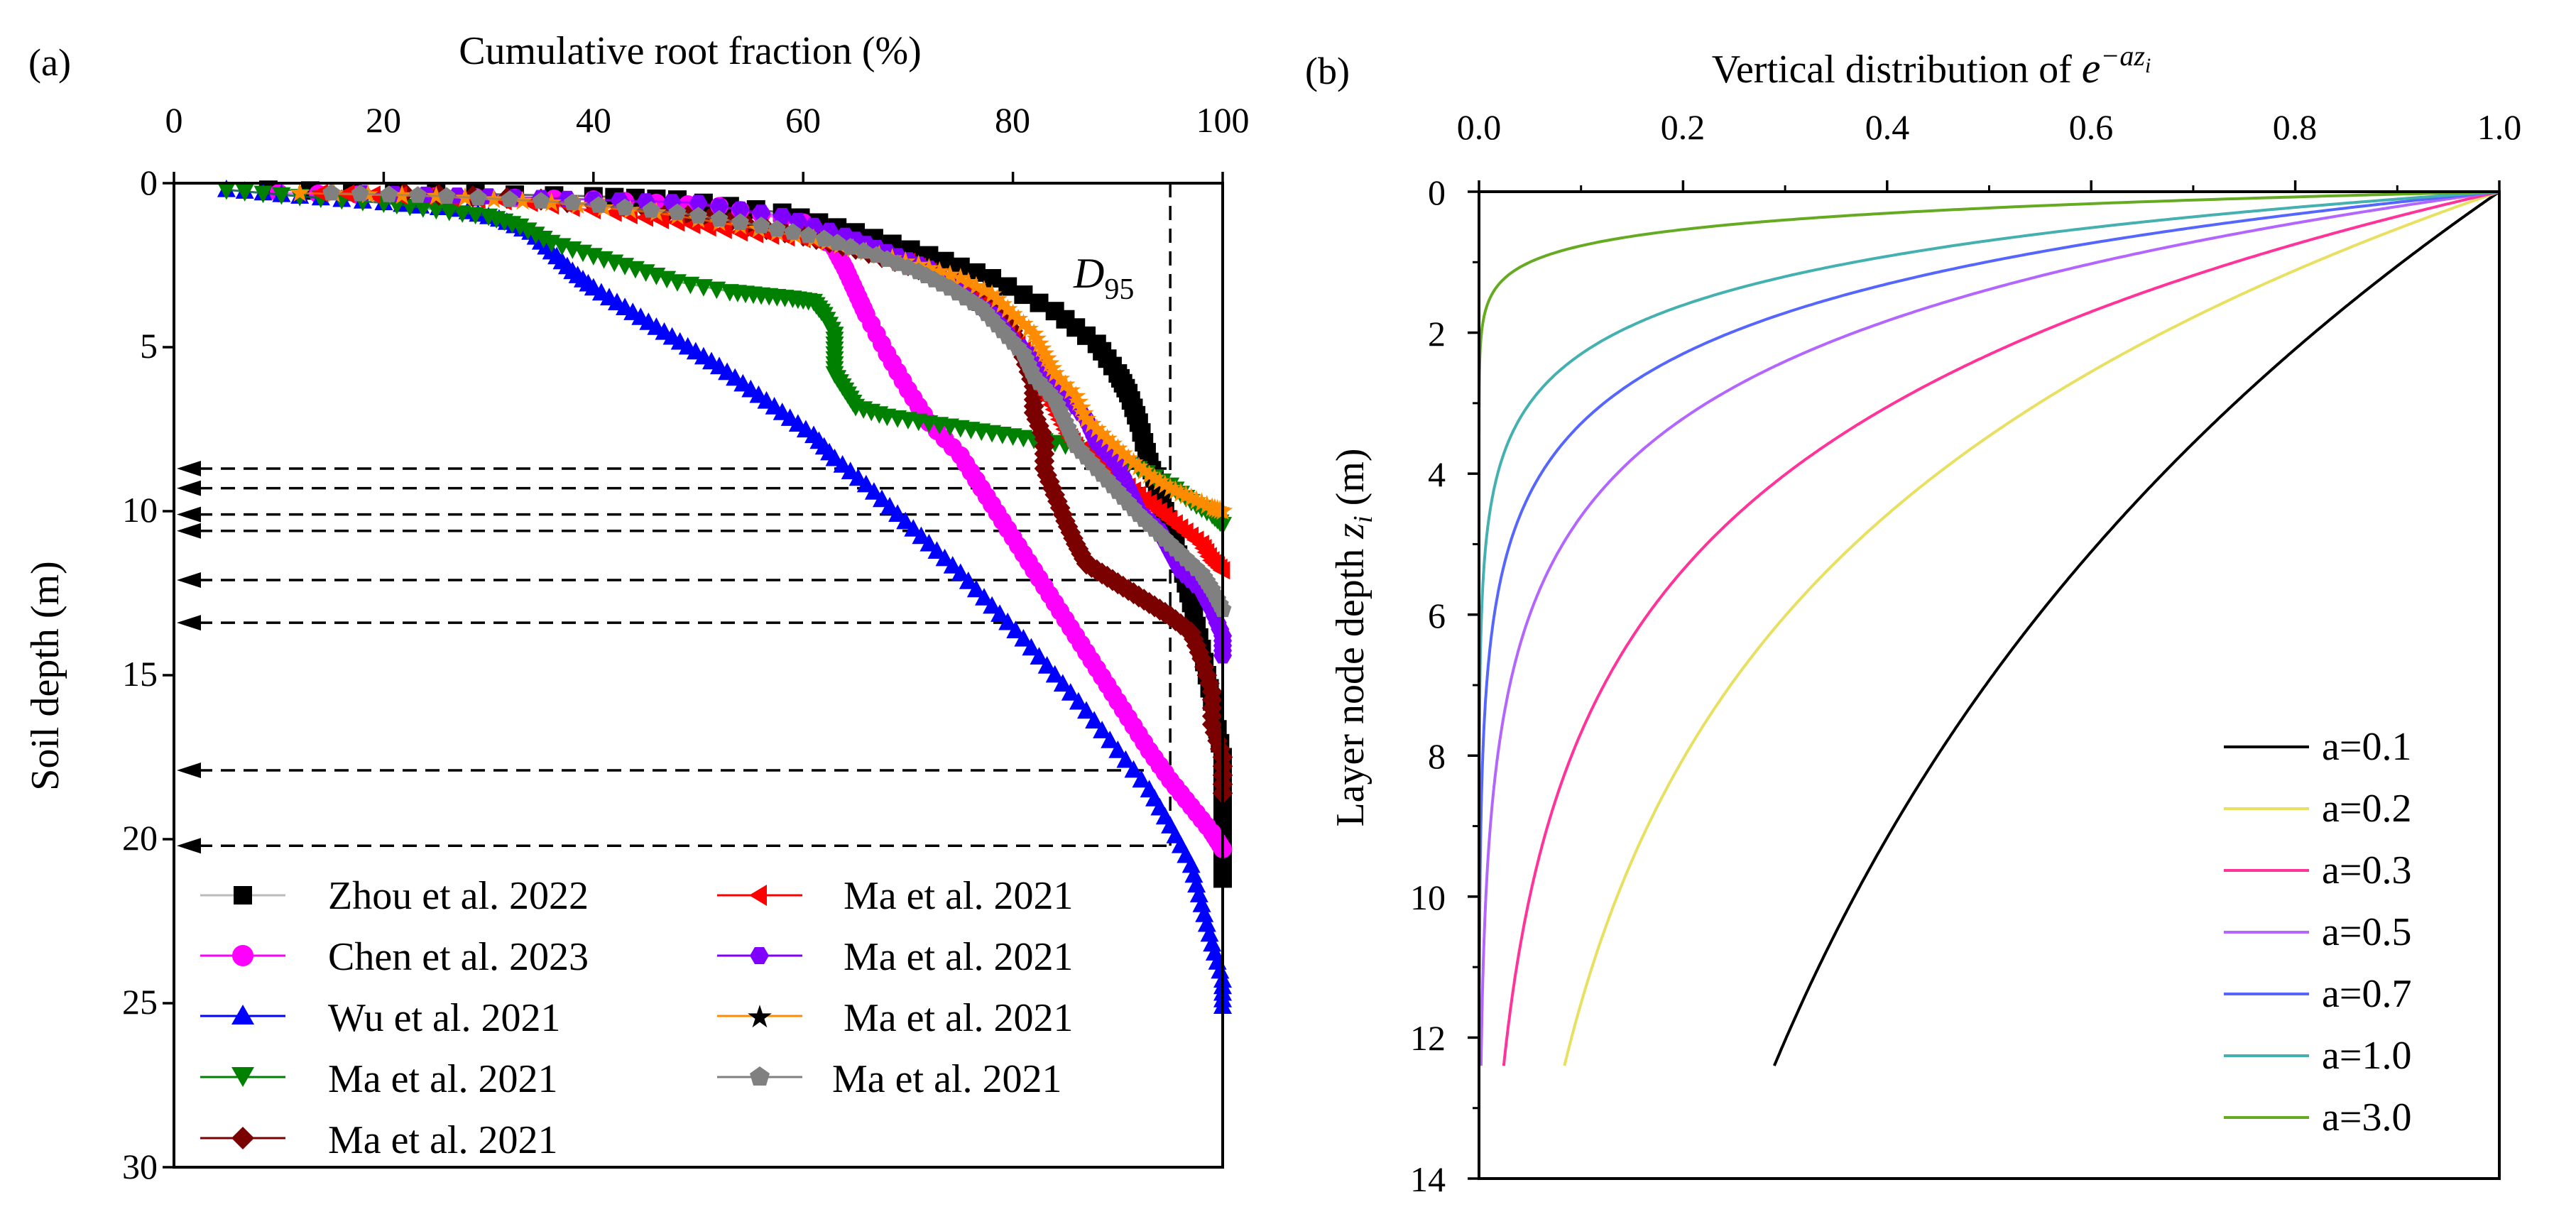  What do you see at coordinates (394, 957) in the screenshot?
I see `legend-entry: Chen et al. 2023` at bounding box center [394, 957].